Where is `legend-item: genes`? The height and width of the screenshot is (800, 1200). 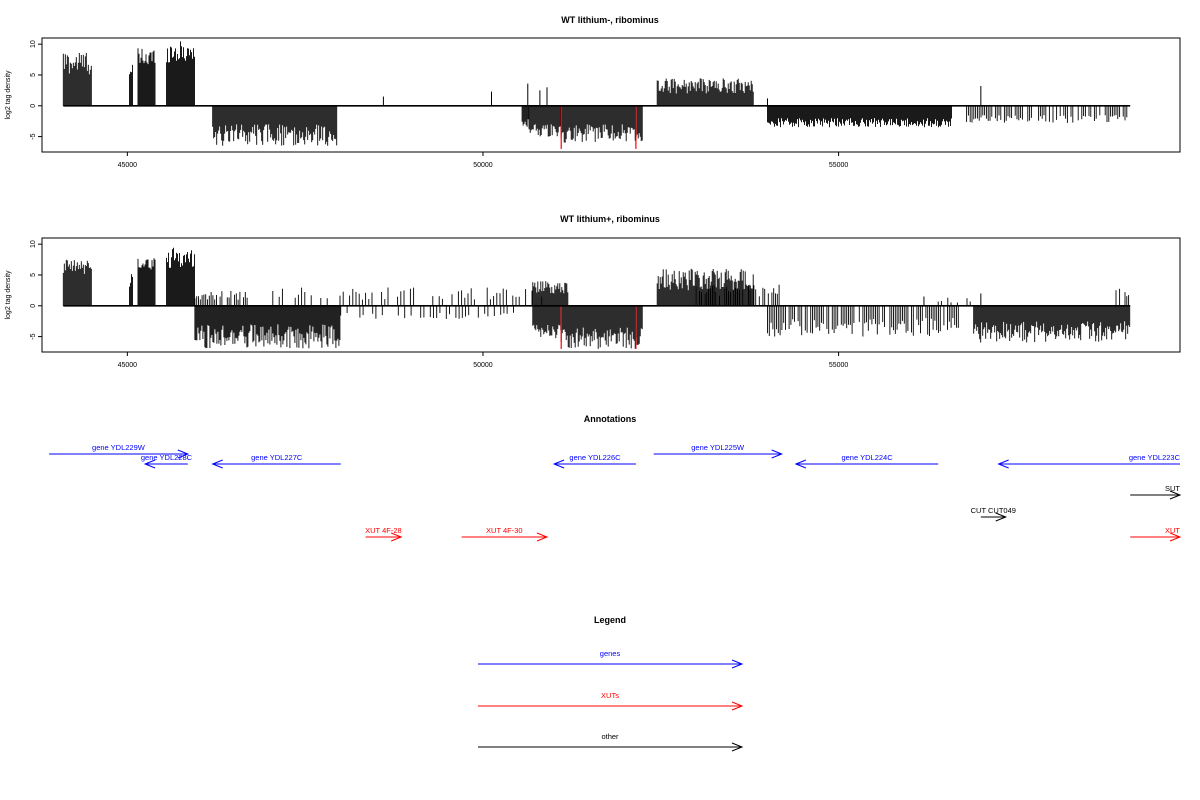 legend-item: genes is located at coordinates (611, 659).